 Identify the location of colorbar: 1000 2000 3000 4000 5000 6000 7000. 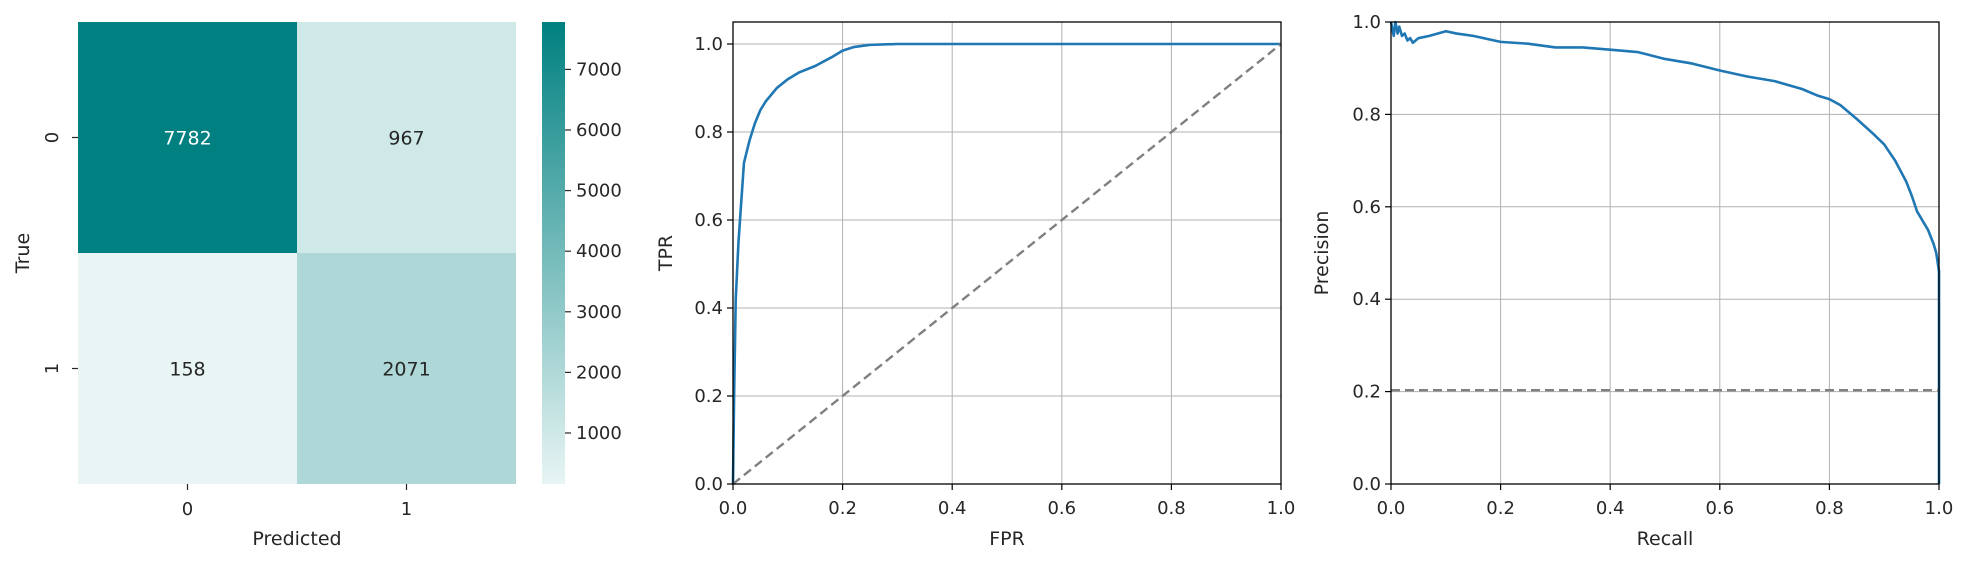
(582, 253).